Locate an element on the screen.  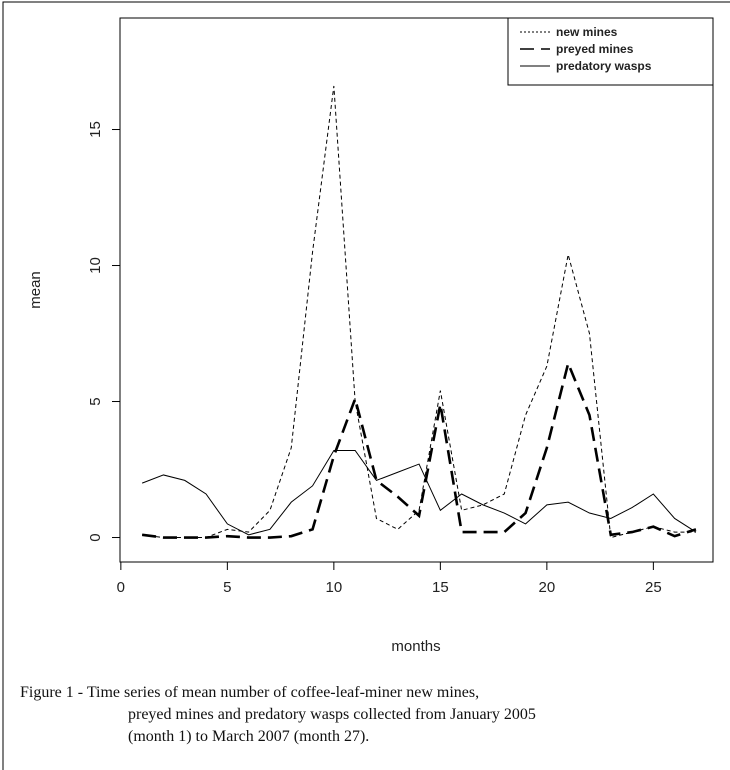
x-tick-label: 20 is located at coordinates (547, 587).